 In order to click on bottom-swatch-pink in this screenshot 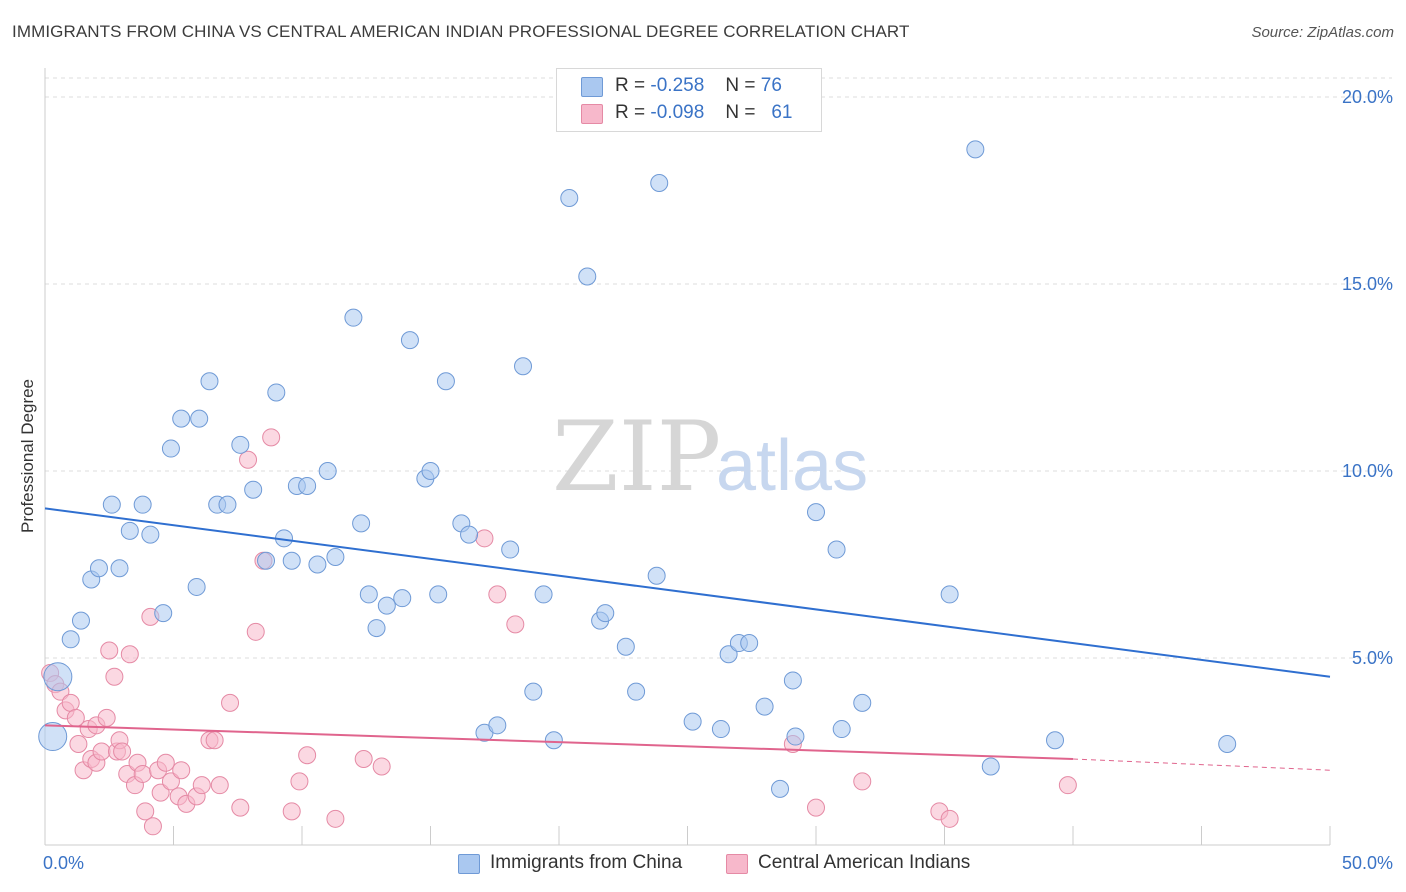, I will do `click(737, 864)`.